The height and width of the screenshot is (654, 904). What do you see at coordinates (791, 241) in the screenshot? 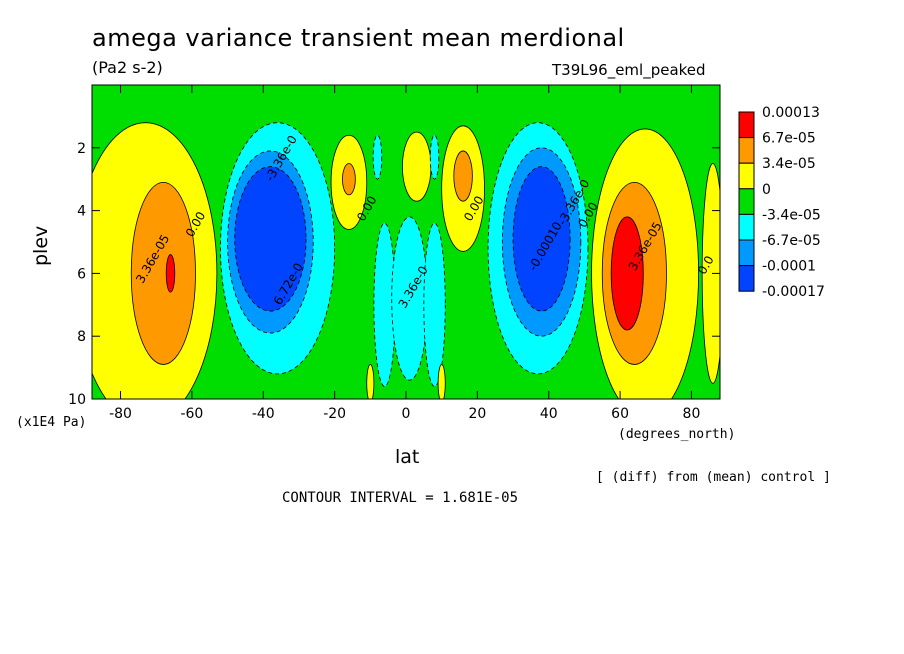
I see `colorbar-label: -6.7e-05` at bounding box center [791, 241].